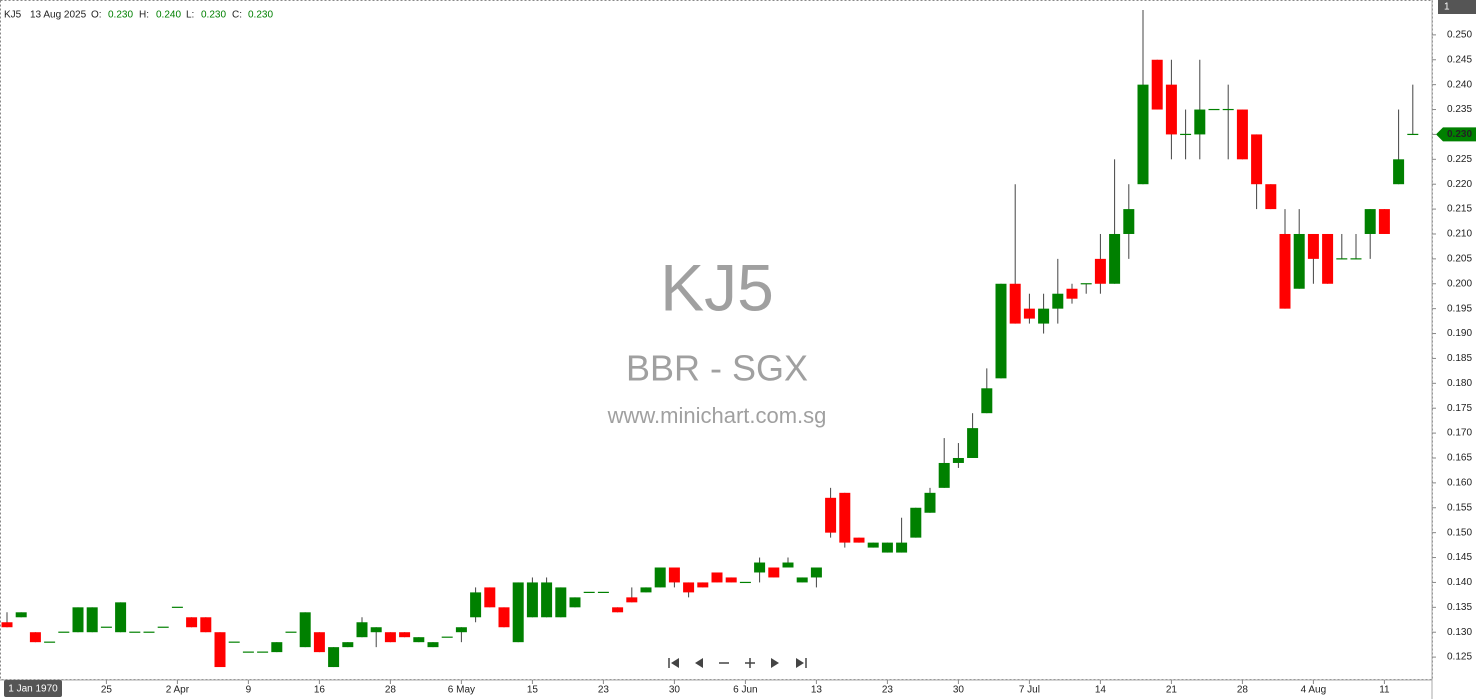 The height and width of the screenshot is (699, 1480). Describe the element at coordinates (1459, 582) in the screenshot. I see `y-tick-label: 0.140` at that location.